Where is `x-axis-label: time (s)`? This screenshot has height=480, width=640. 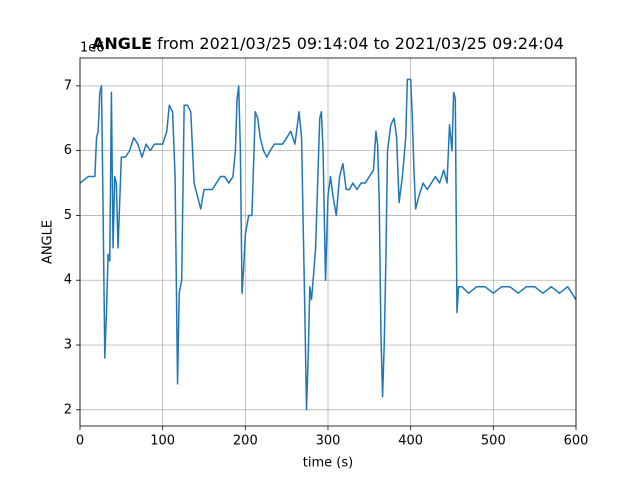
x-axis-label: time (s) is located at coordinates (328, 463).